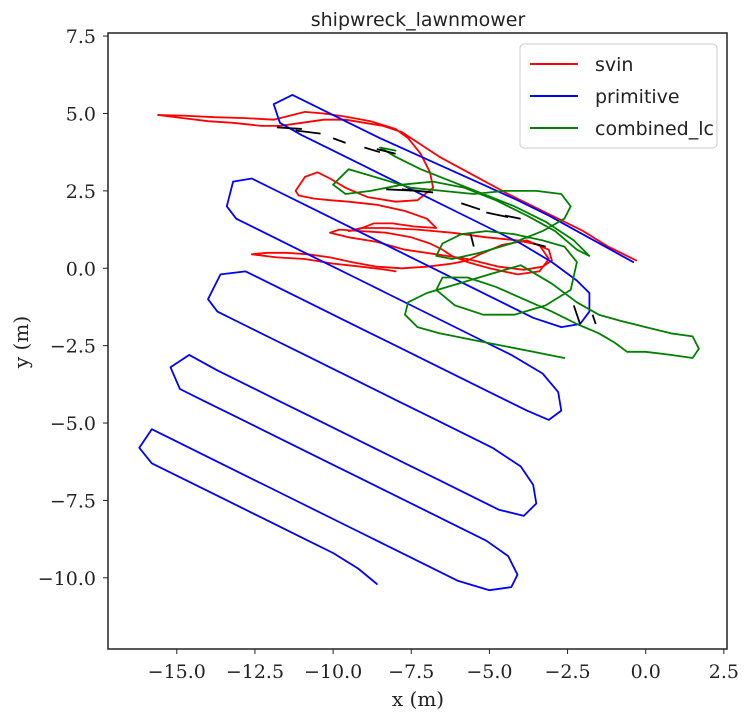 This screenshot has height=720, width=747. Describe the element at coordinates (81, 192) in the screenshot. I see `y-tick-label: 2.5` at that location.